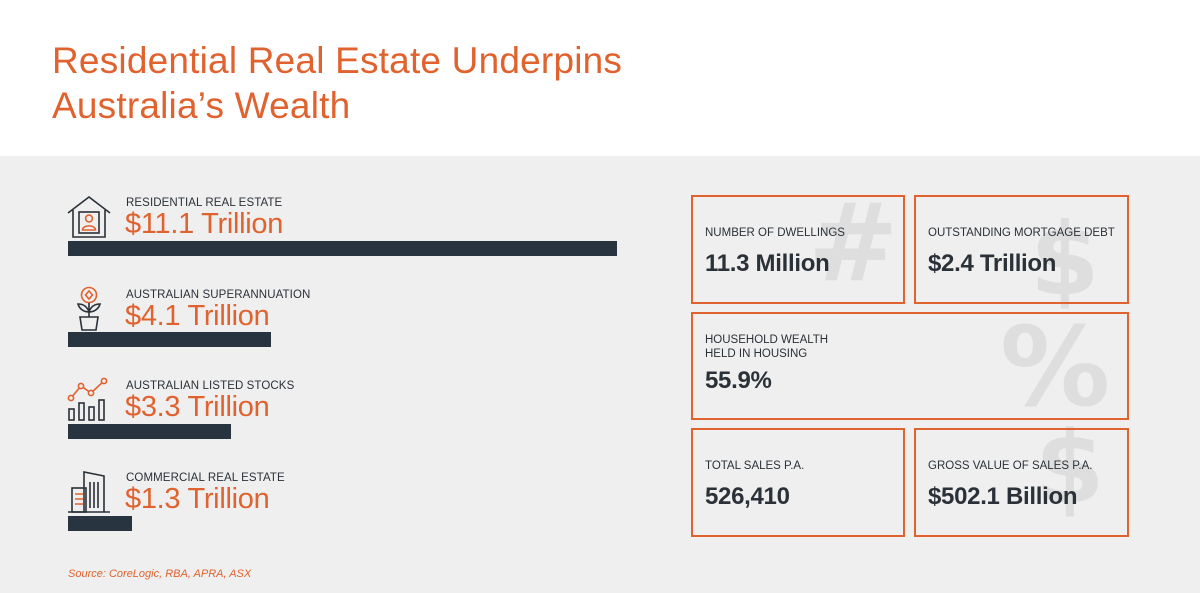  What do you see at coordinates (205, 478) in the screenshot?
I see `bar-category-label: COMMERCIAL REAL ESTATE` at bounding box center [205, 478].